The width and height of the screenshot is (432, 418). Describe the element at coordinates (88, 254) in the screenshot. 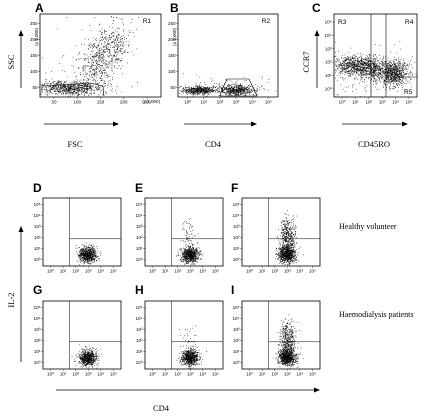

I see `panel-d-events` at that location.